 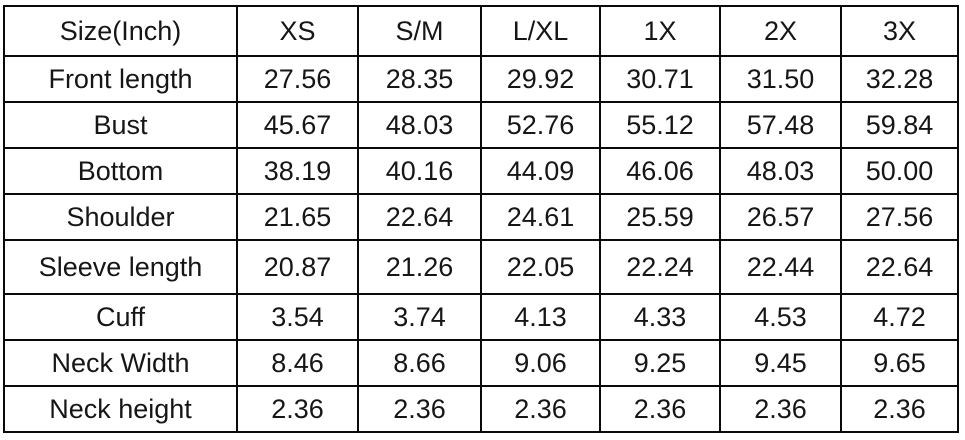 I want to click on table-row: Cuff 3.54 3.74 4.13 4.33 4.53 4.72, so click(x=481, y=317).